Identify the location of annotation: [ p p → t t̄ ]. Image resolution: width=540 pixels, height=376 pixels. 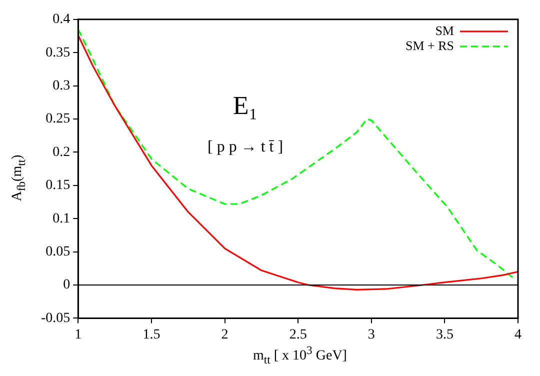
(246, 147).